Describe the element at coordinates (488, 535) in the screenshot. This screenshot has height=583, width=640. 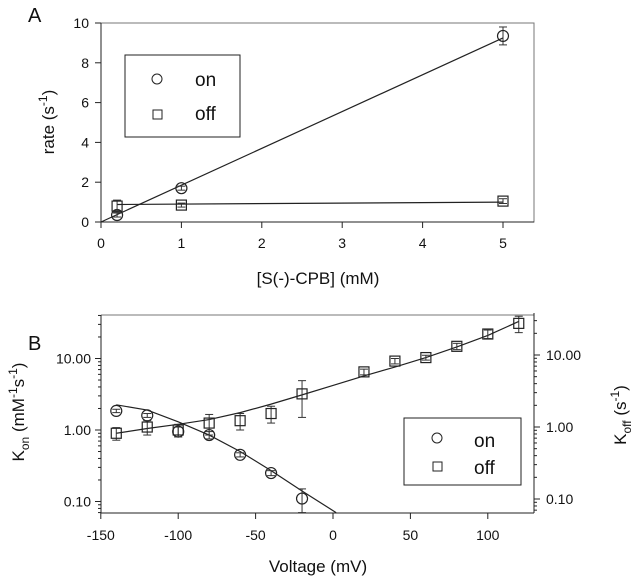
I see `x-tick-label: 100` at that location.